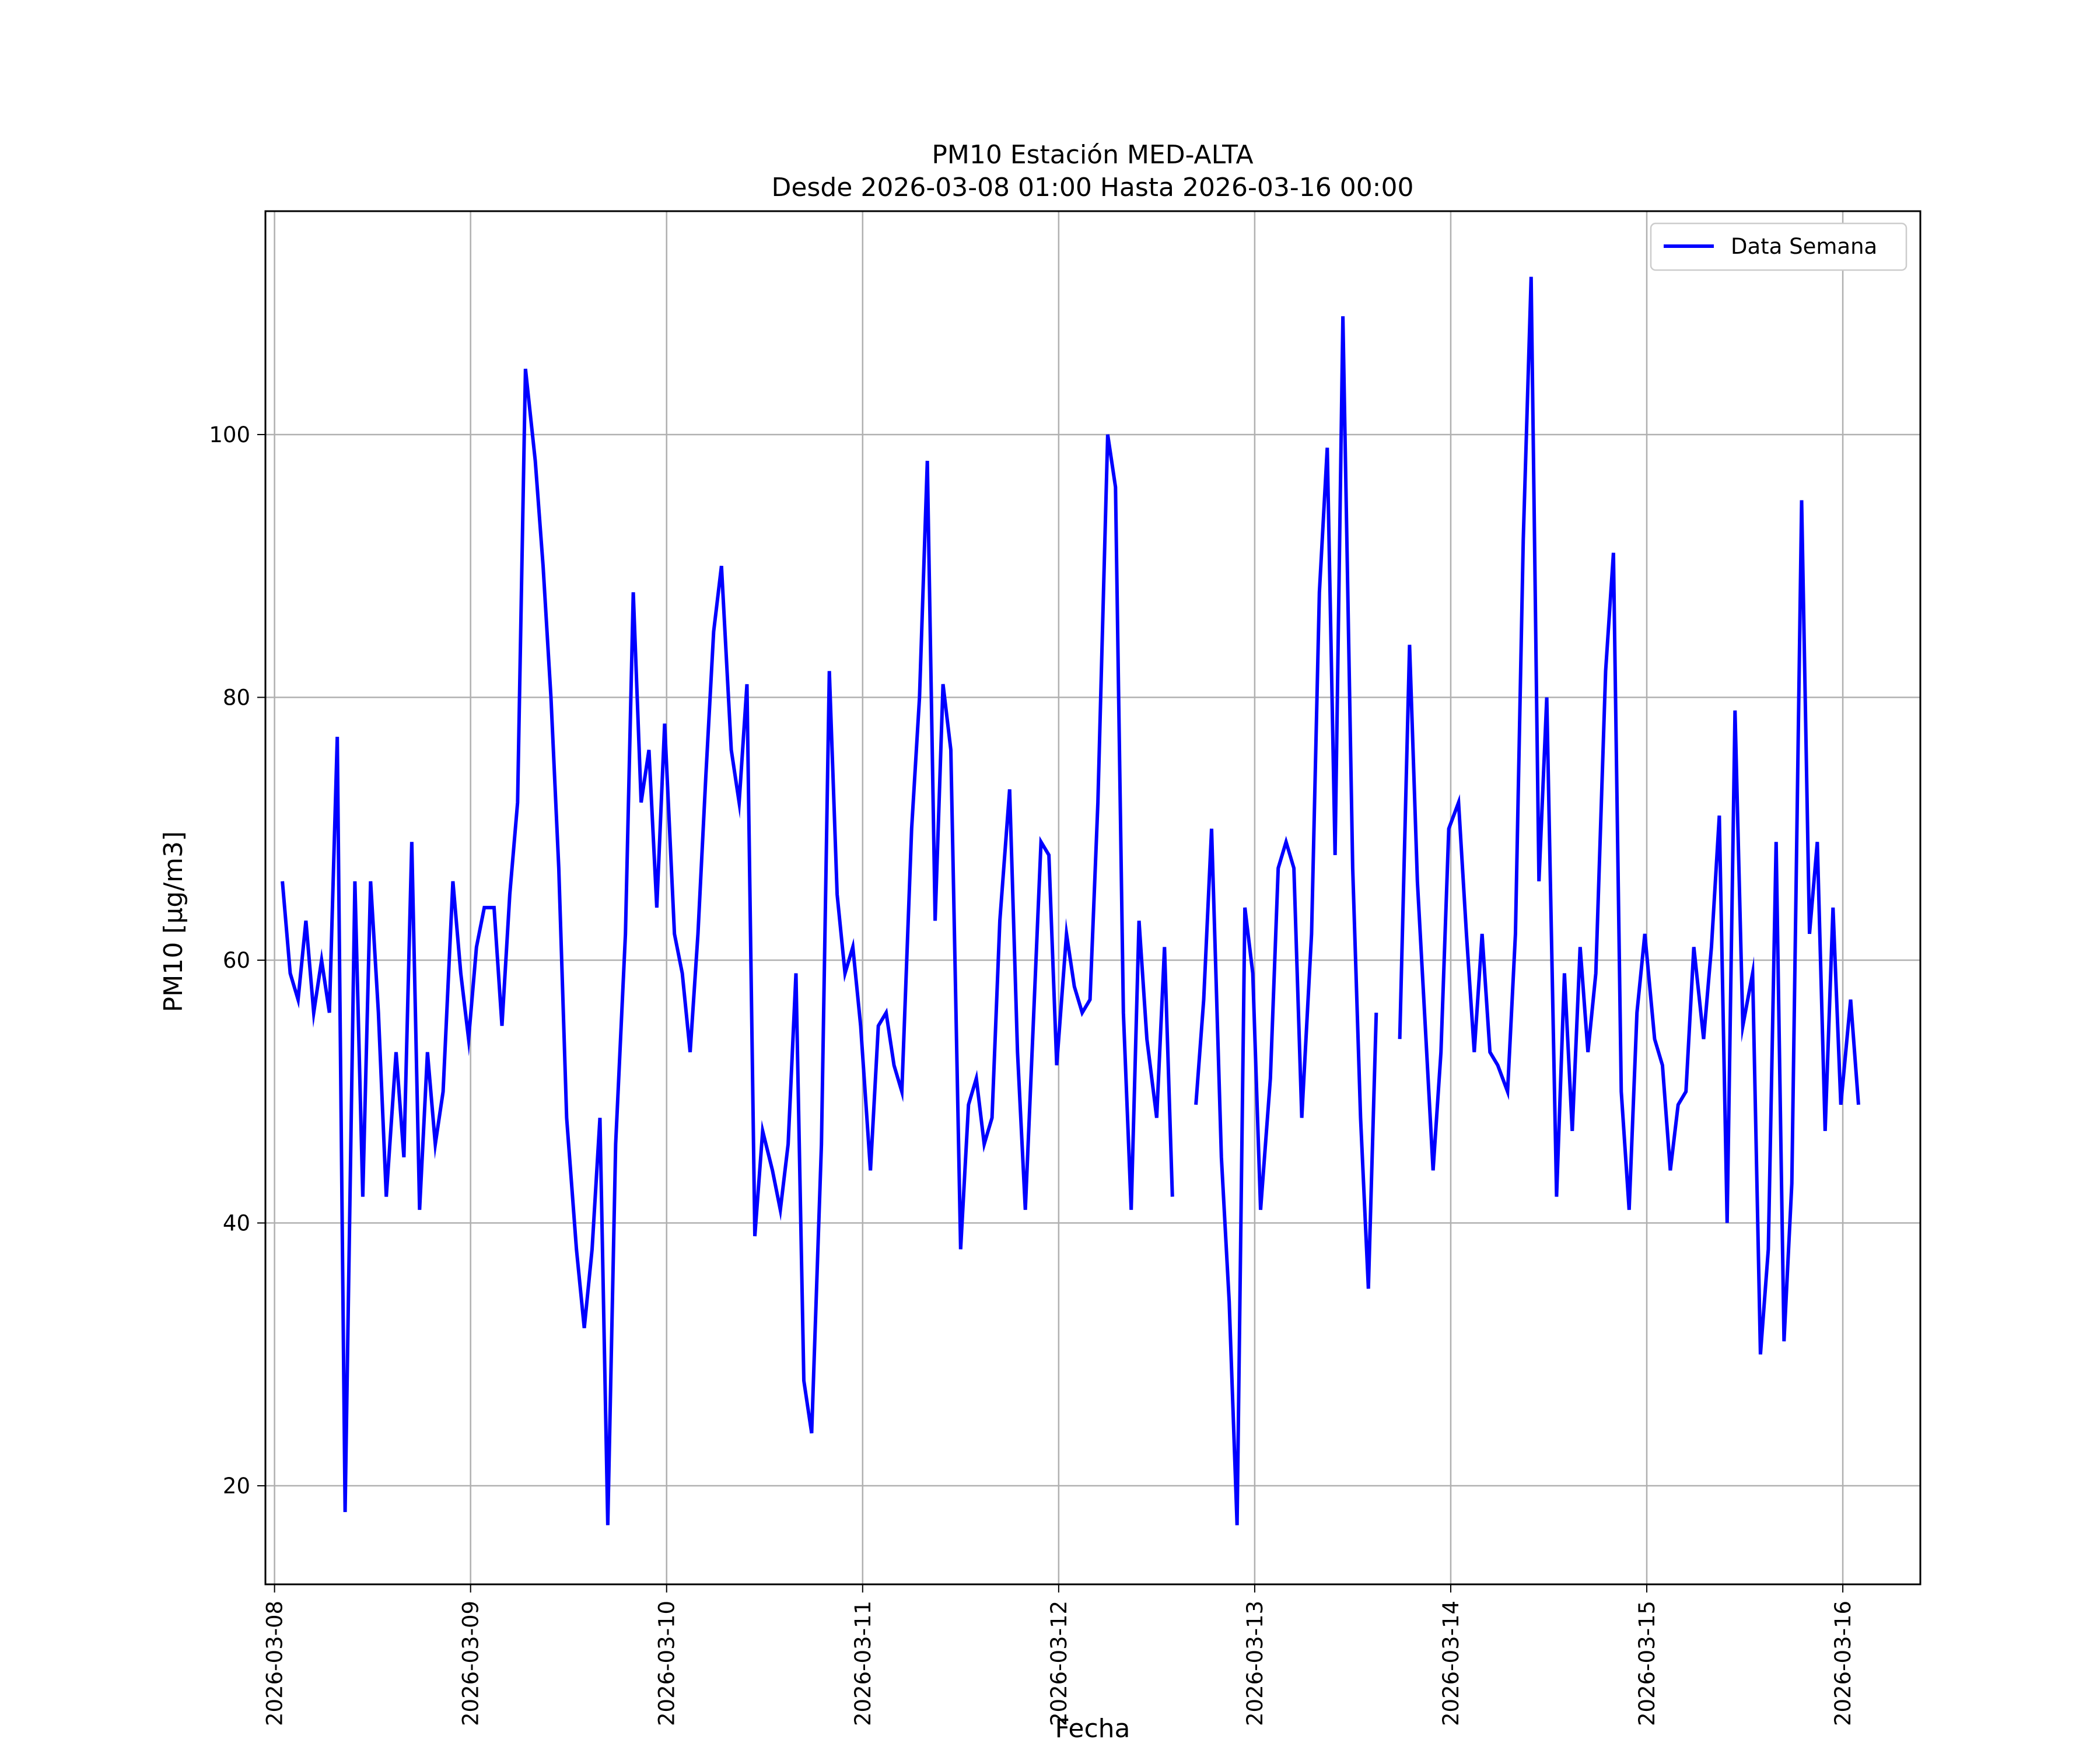 The height and width of the screenshot is (1750, 2100). What do you see at coordinates (236, 1223) in the screenshot?
I see `y-tick-label: 40` at bounding box center [236, 1223].